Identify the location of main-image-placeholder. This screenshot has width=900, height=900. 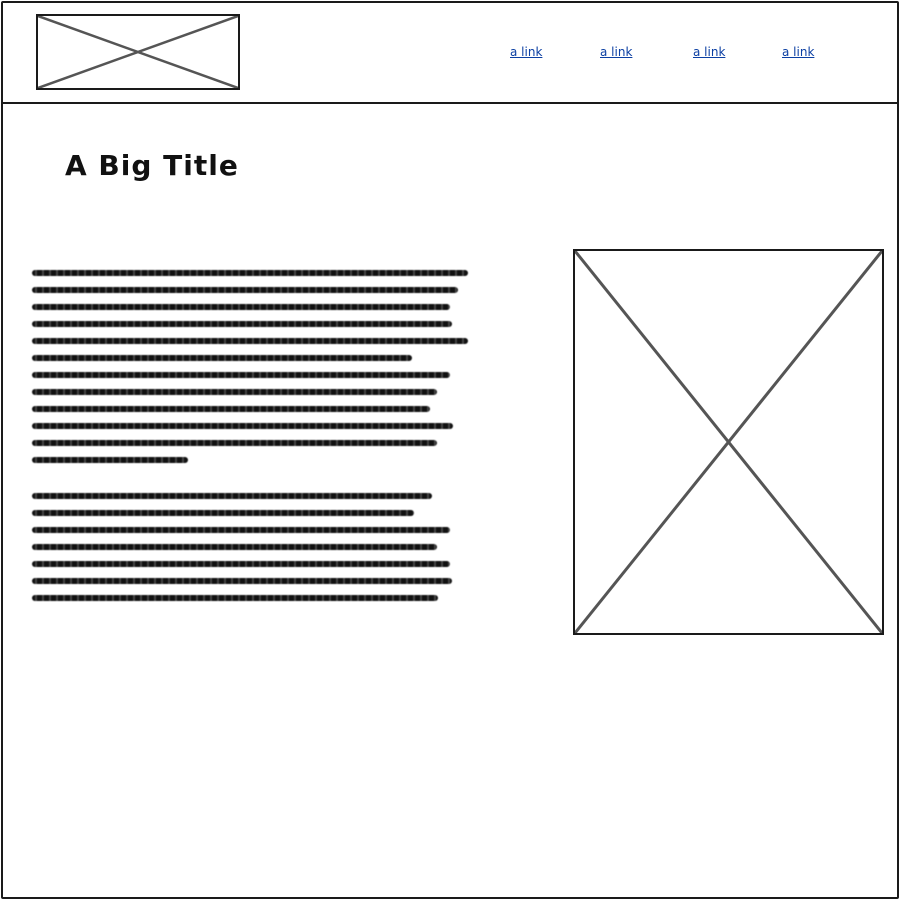
(728, 442).